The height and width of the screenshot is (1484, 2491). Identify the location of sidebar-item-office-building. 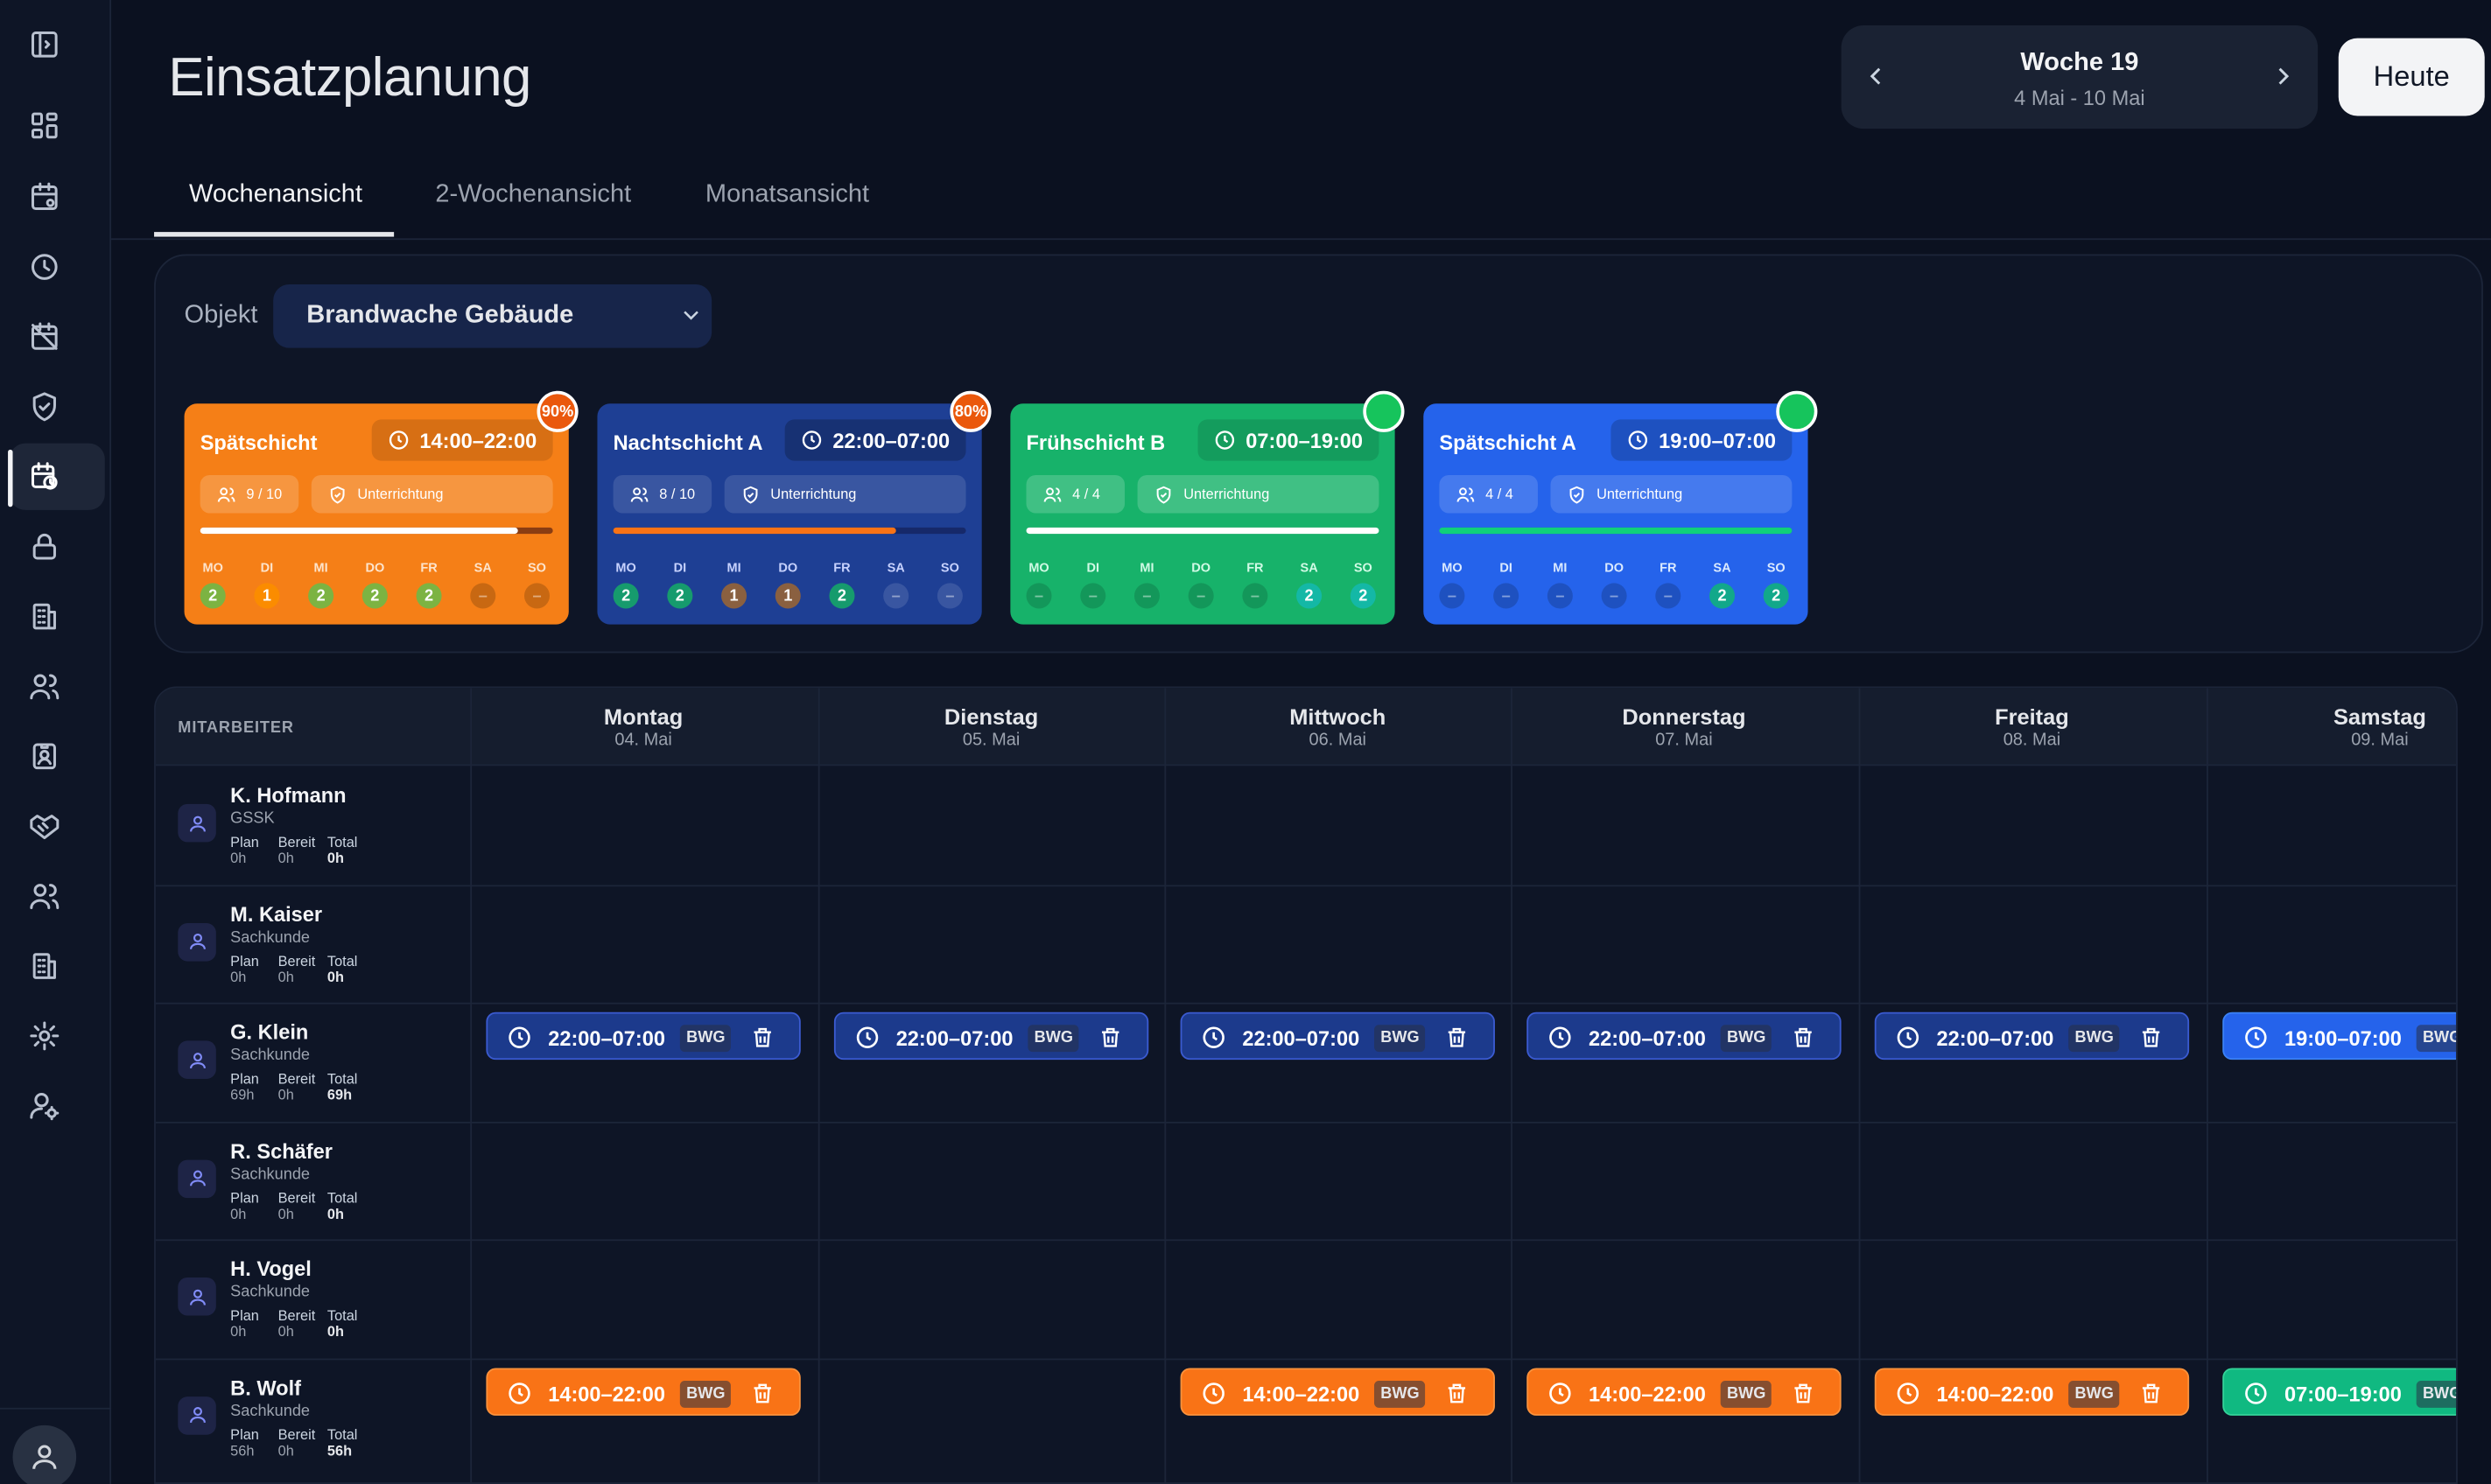
(44, 966).